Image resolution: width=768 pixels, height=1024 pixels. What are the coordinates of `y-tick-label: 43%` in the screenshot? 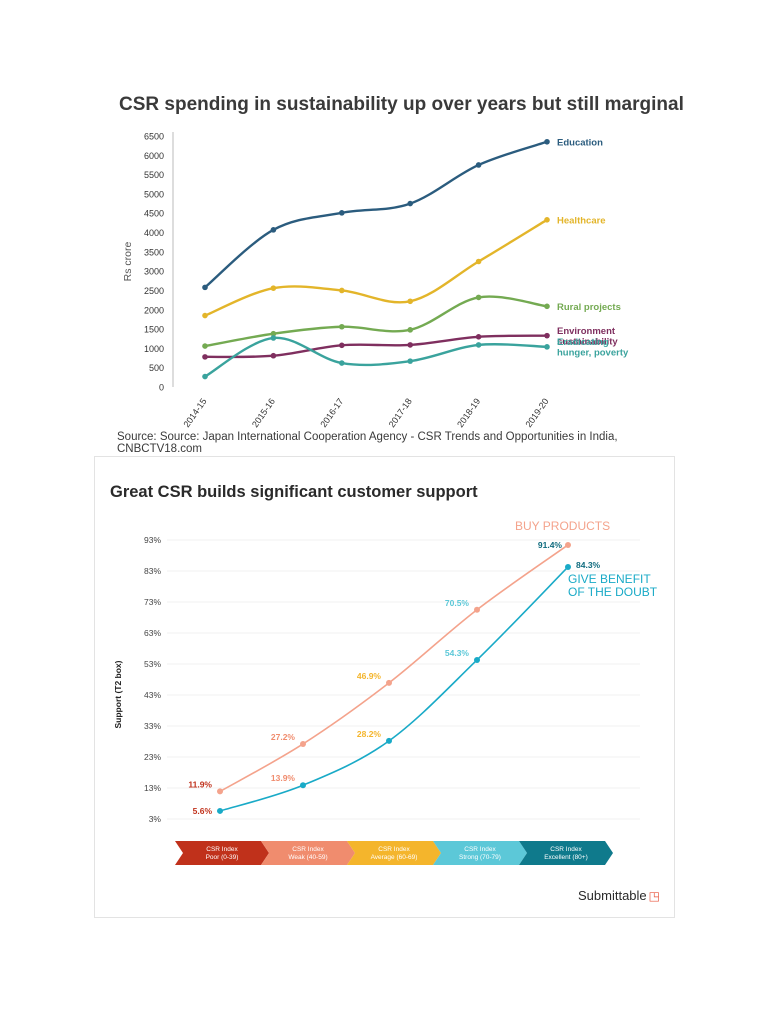 It's located at (152, 695).